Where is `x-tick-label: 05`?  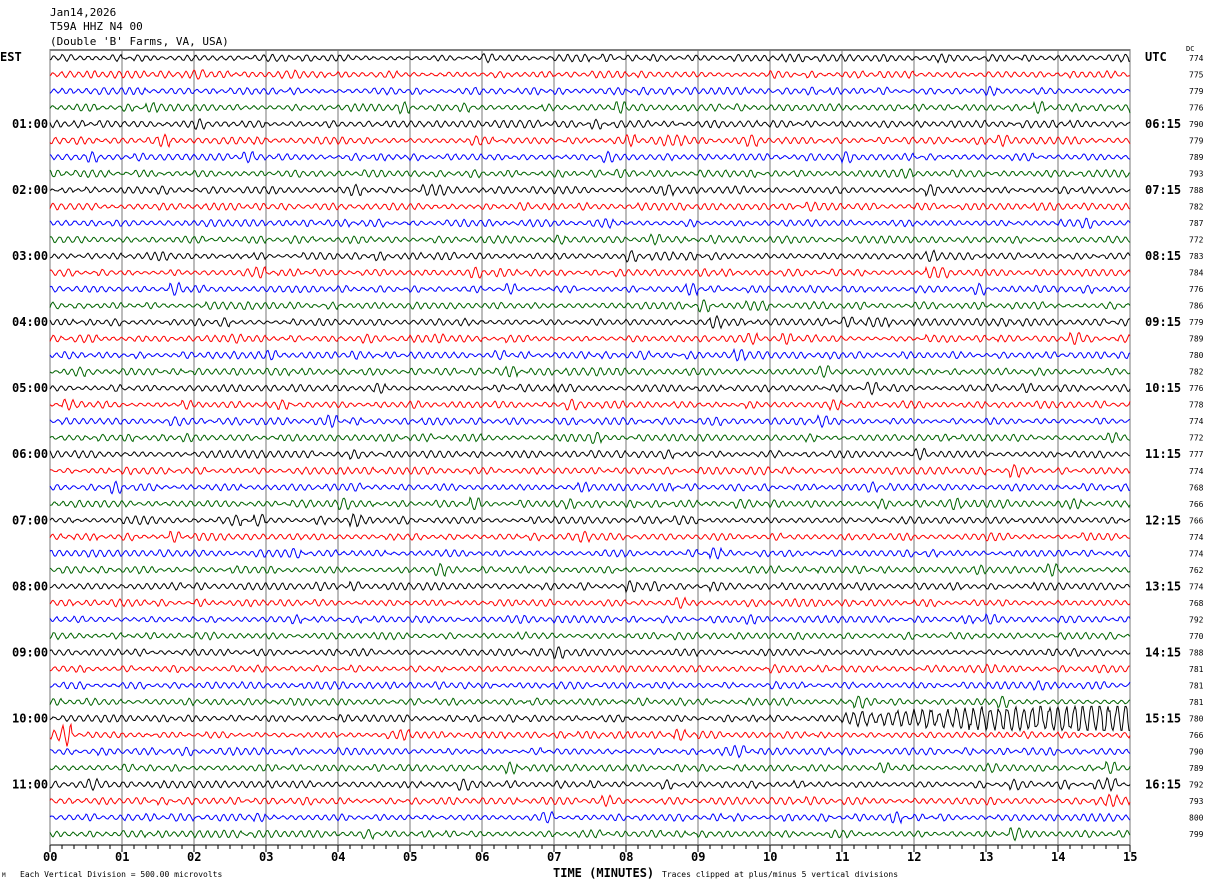
x-tick-label: 05 is located at coordinates (410, 857).